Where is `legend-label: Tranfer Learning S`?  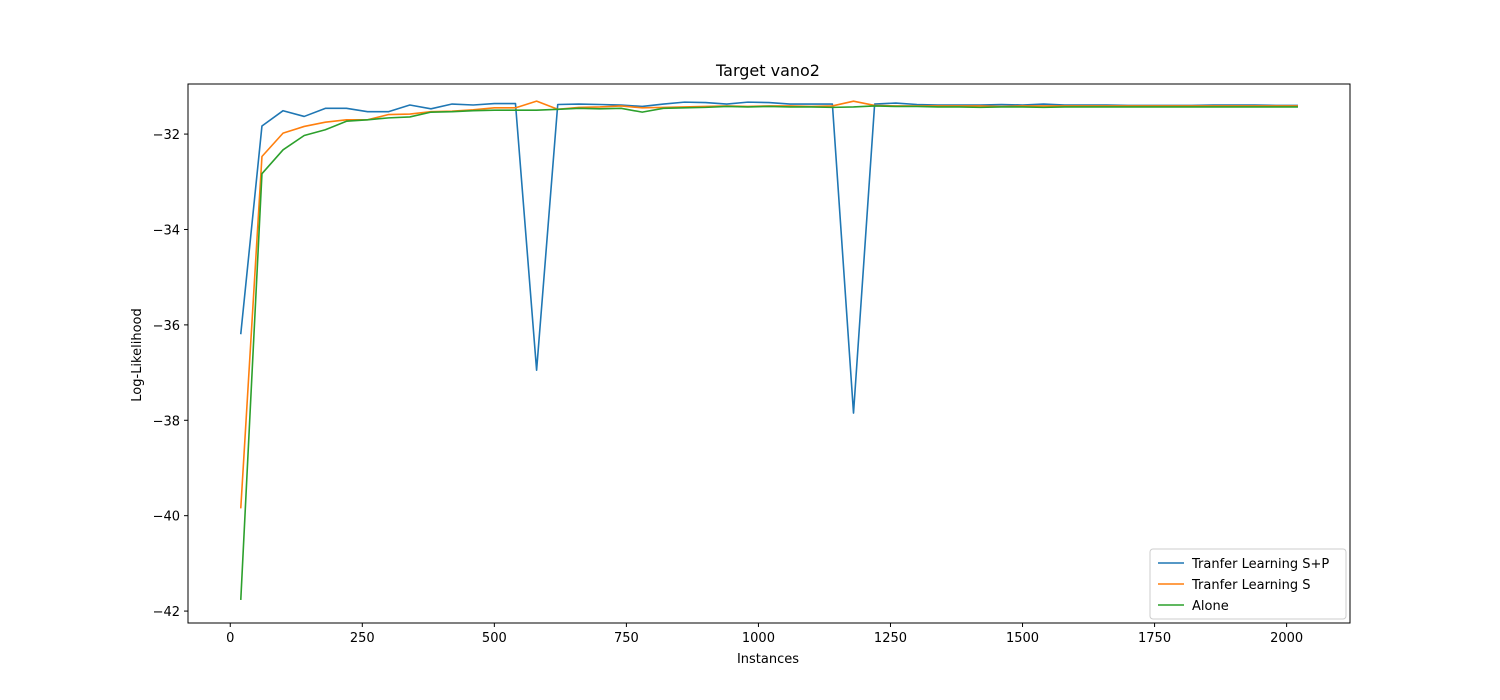 legend-label: Tranfer Learning S is located at coordinates (1250, 585).